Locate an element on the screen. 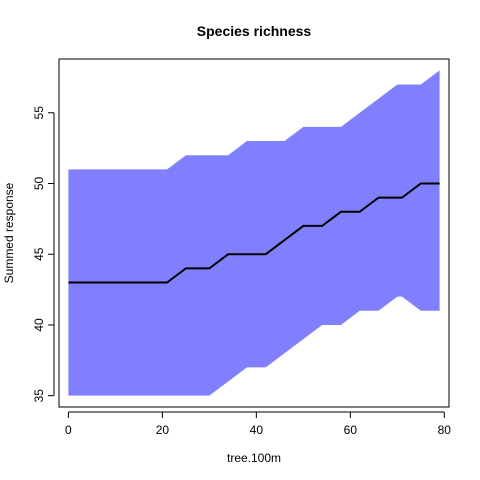 The image size is (480, 480). x-axis-label: tree.100m is located at coordinates (254, 458).